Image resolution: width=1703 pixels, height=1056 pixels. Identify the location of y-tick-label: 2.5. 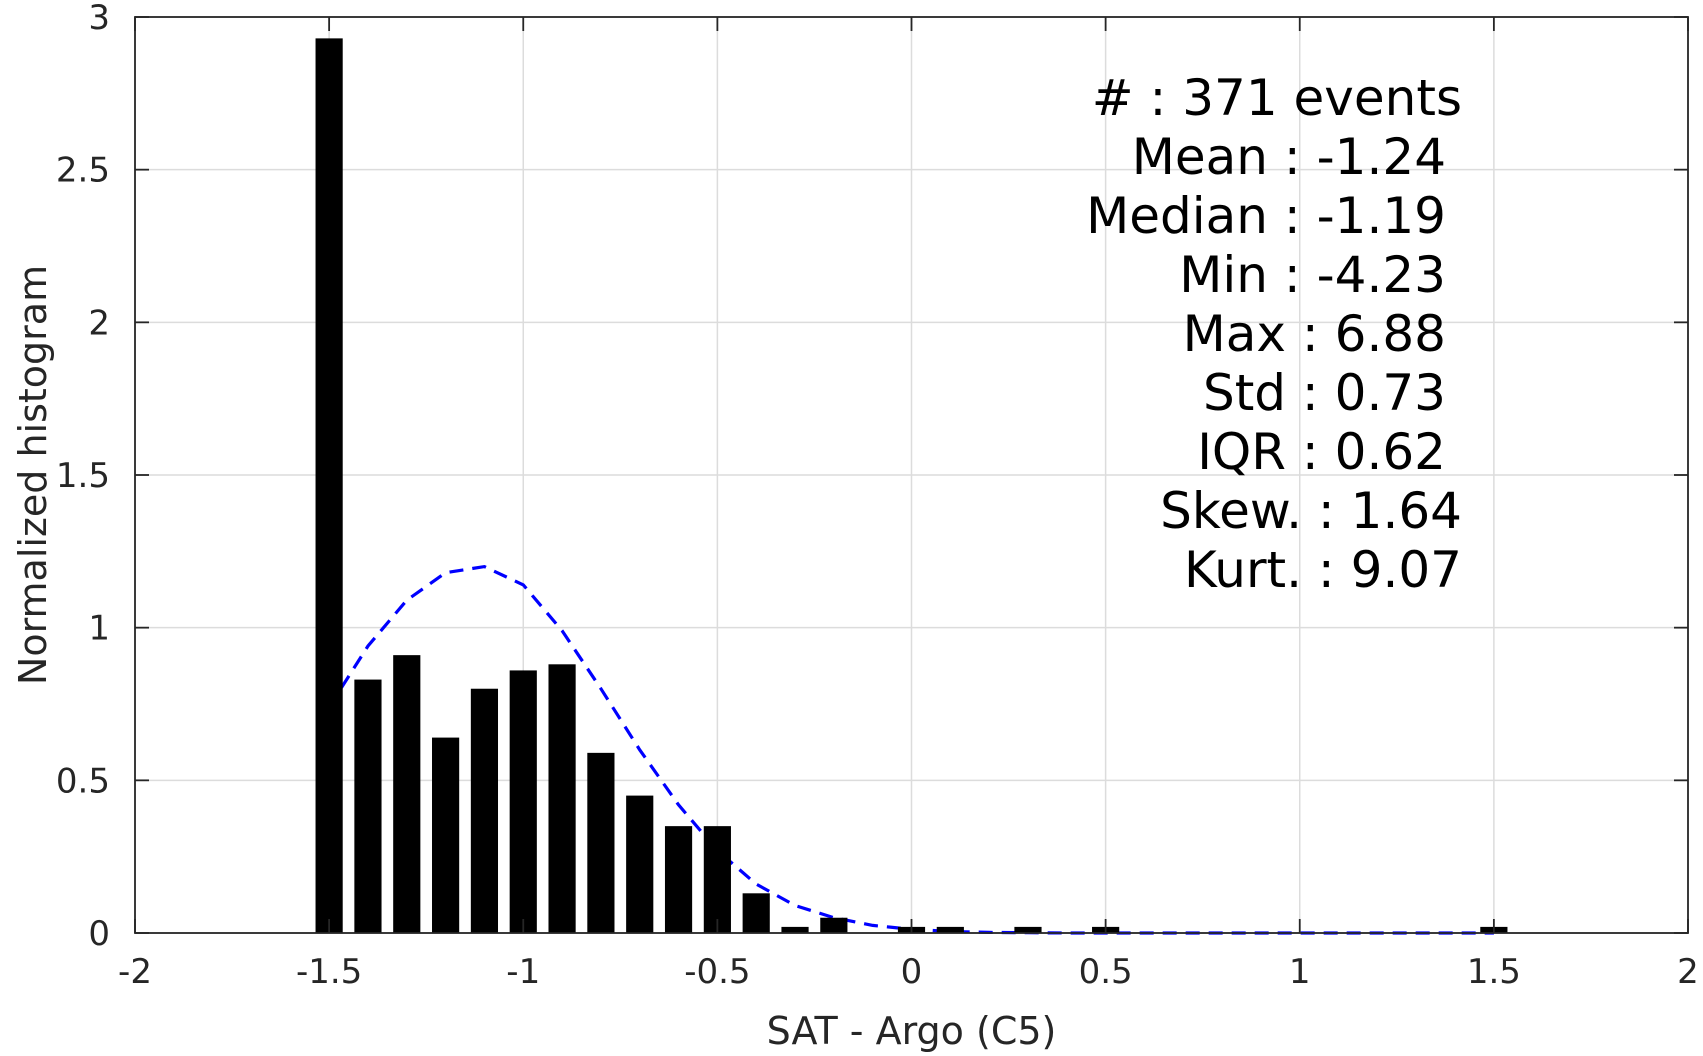
(83, 171).